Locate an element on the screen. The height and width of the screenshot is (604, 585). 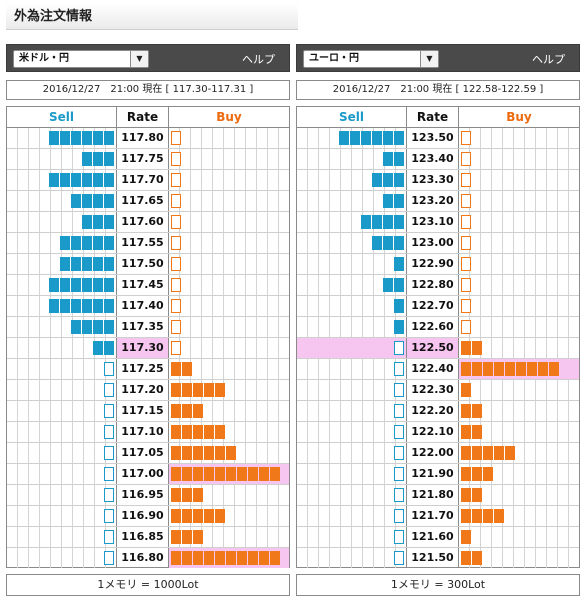
rate-cell: 122.70 is located at coordinates (433, 306).